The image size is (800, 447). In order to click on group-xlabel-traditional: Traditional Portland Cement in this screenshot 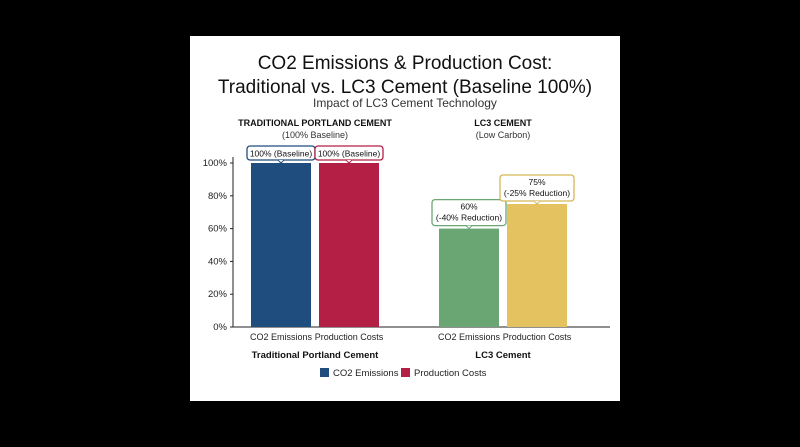, I will do `click(316, 355)`.